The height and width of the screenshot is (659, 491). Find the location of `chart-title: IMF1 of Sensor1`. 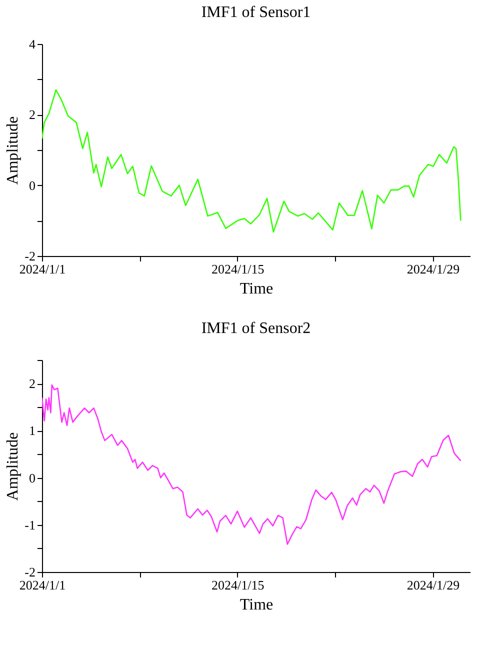

chart-title: IMF1 of Sensor1 is located at coordinates (256, 12).